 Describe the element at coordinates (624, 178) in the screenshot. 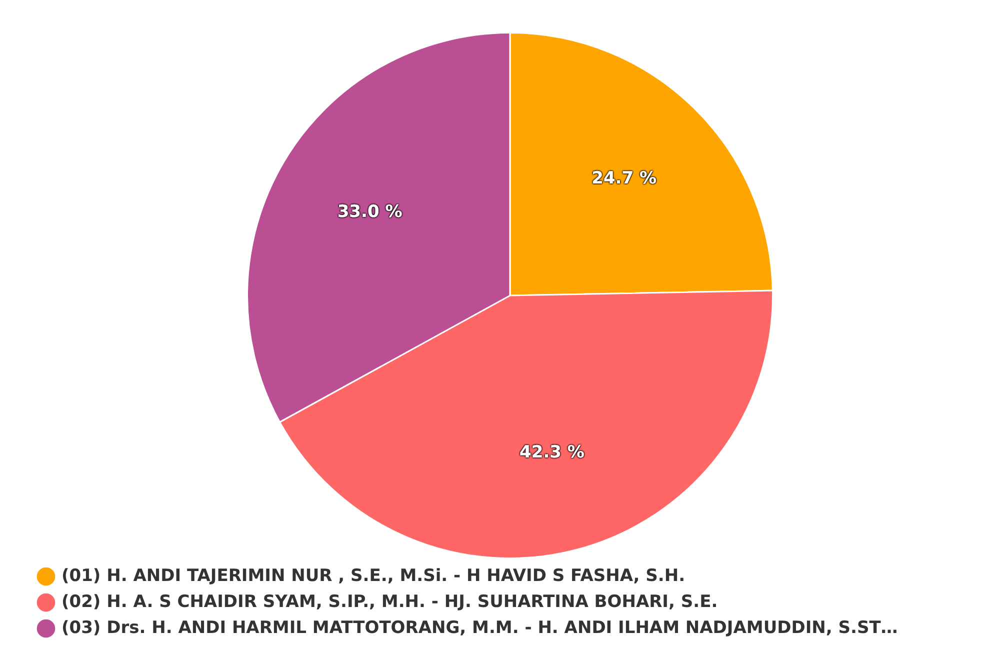

I see `data-label: 24.7 %` at that location.